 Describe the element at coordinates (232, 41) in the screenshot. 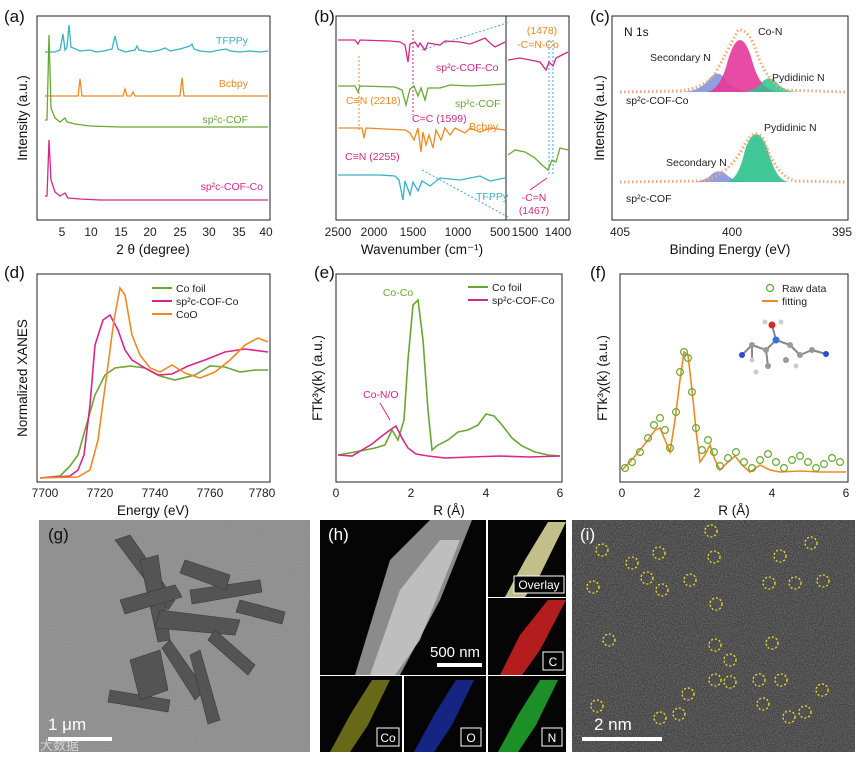

I see `xrd-label-tfppy: TFPPy` at that location.